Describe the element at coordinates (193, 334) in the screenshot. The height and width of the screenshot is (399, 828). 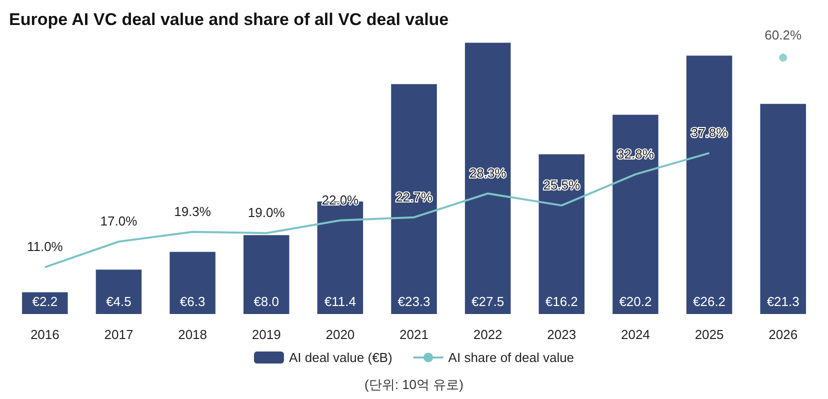
I see `x-tick-label: 2018` at that location.